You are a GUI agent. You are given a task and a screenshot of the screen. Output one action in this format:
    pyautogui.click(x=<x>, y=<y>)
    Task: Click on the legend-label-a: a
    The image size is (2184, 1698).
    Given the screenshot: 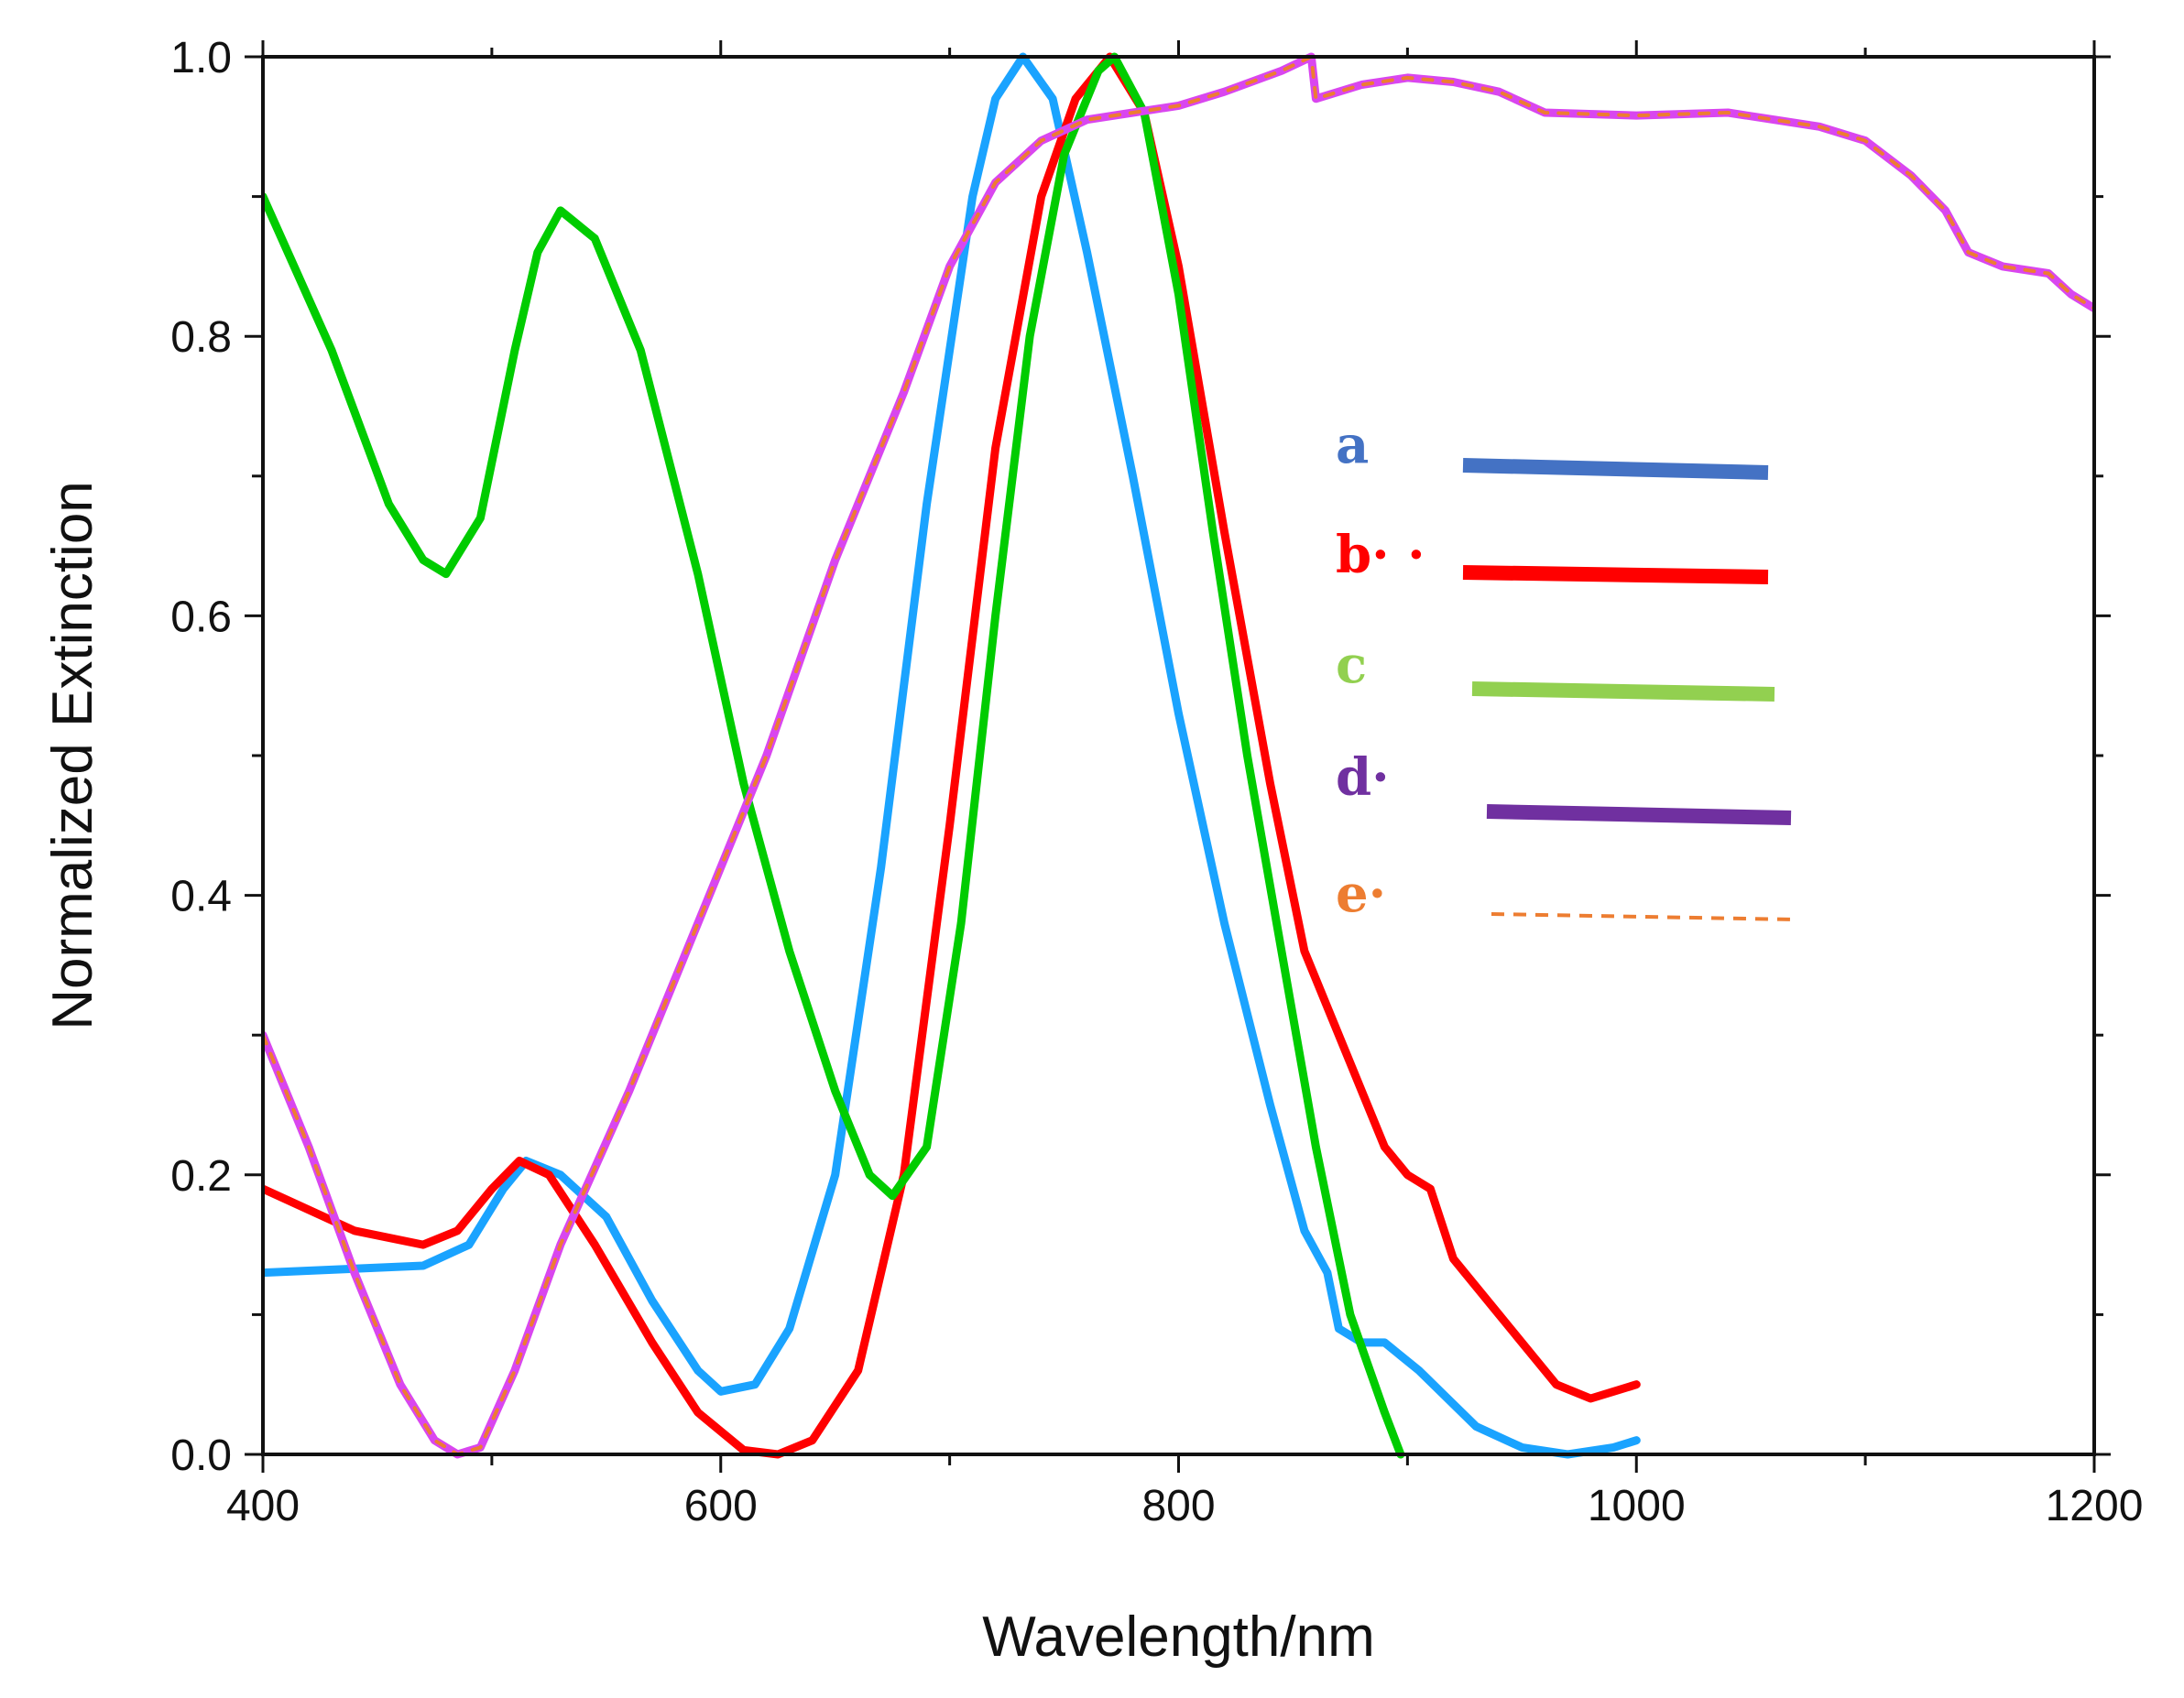 What is the action you would take?
    pyautogui.click(x=1352, y=445)
    